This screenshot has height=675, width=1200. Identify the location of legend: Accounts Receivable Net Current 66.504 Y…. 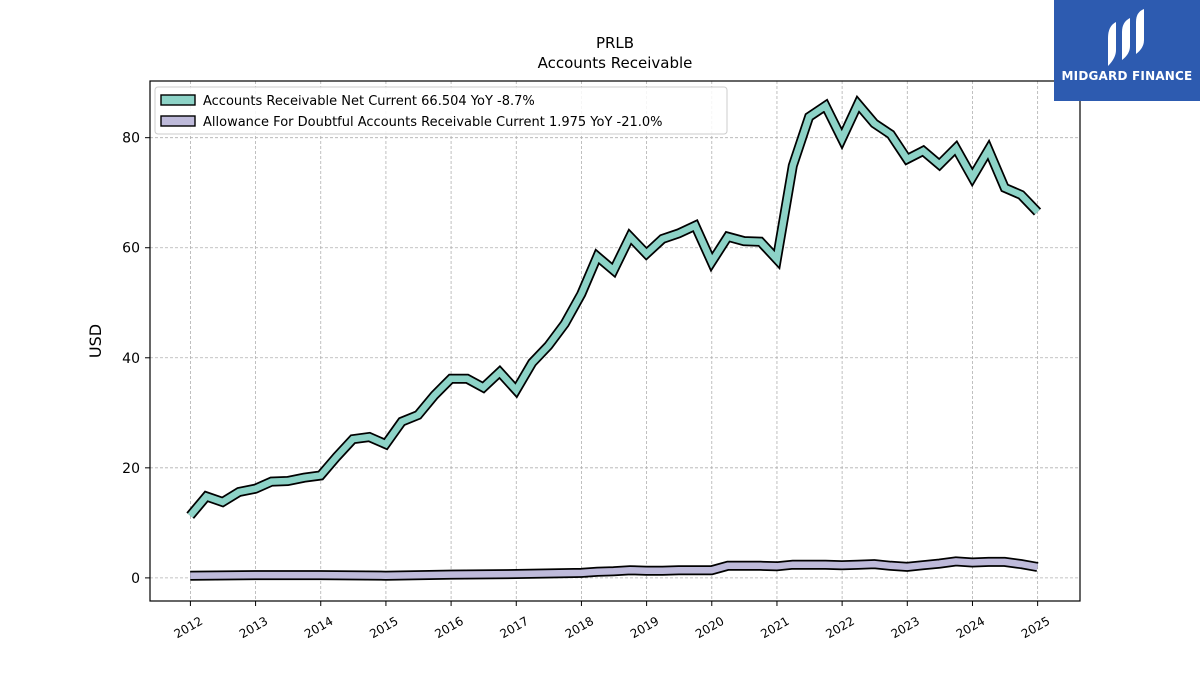
(441, 110).